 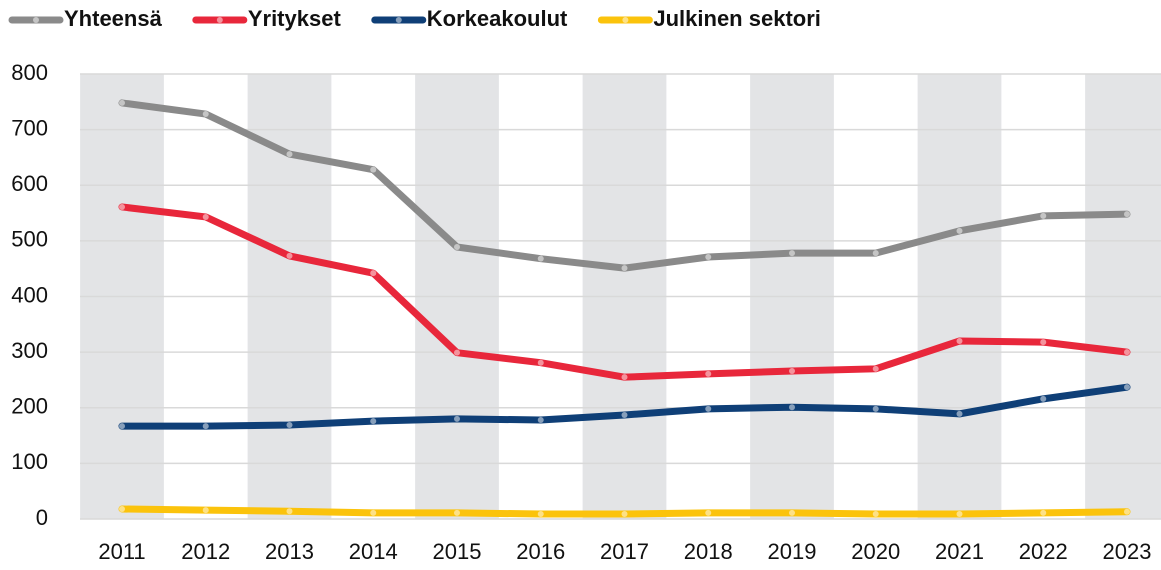 I want to click on x-tick-label: 2015, so click(x=457, y=551).